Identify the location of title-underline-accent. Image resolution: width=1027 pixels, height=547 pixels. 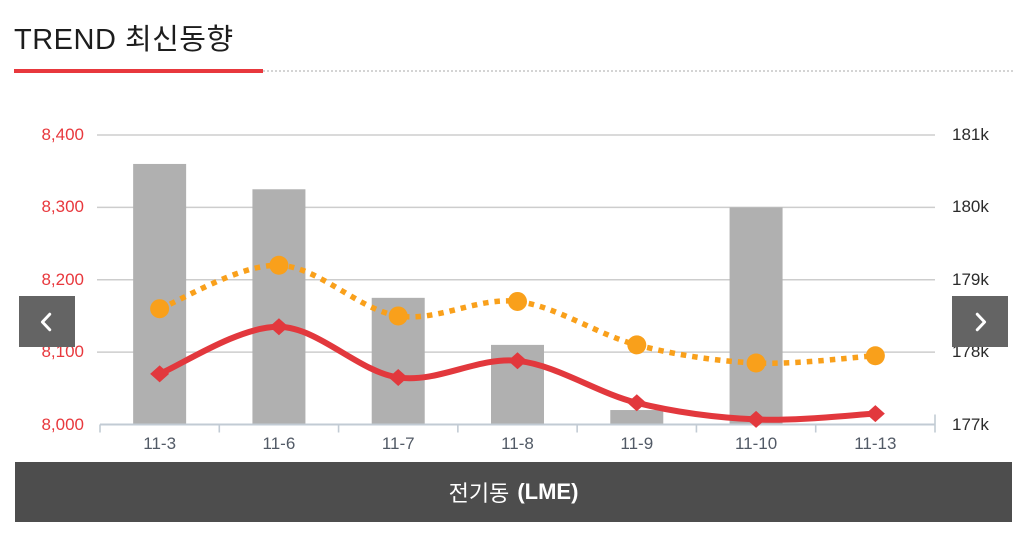
(138, 70).